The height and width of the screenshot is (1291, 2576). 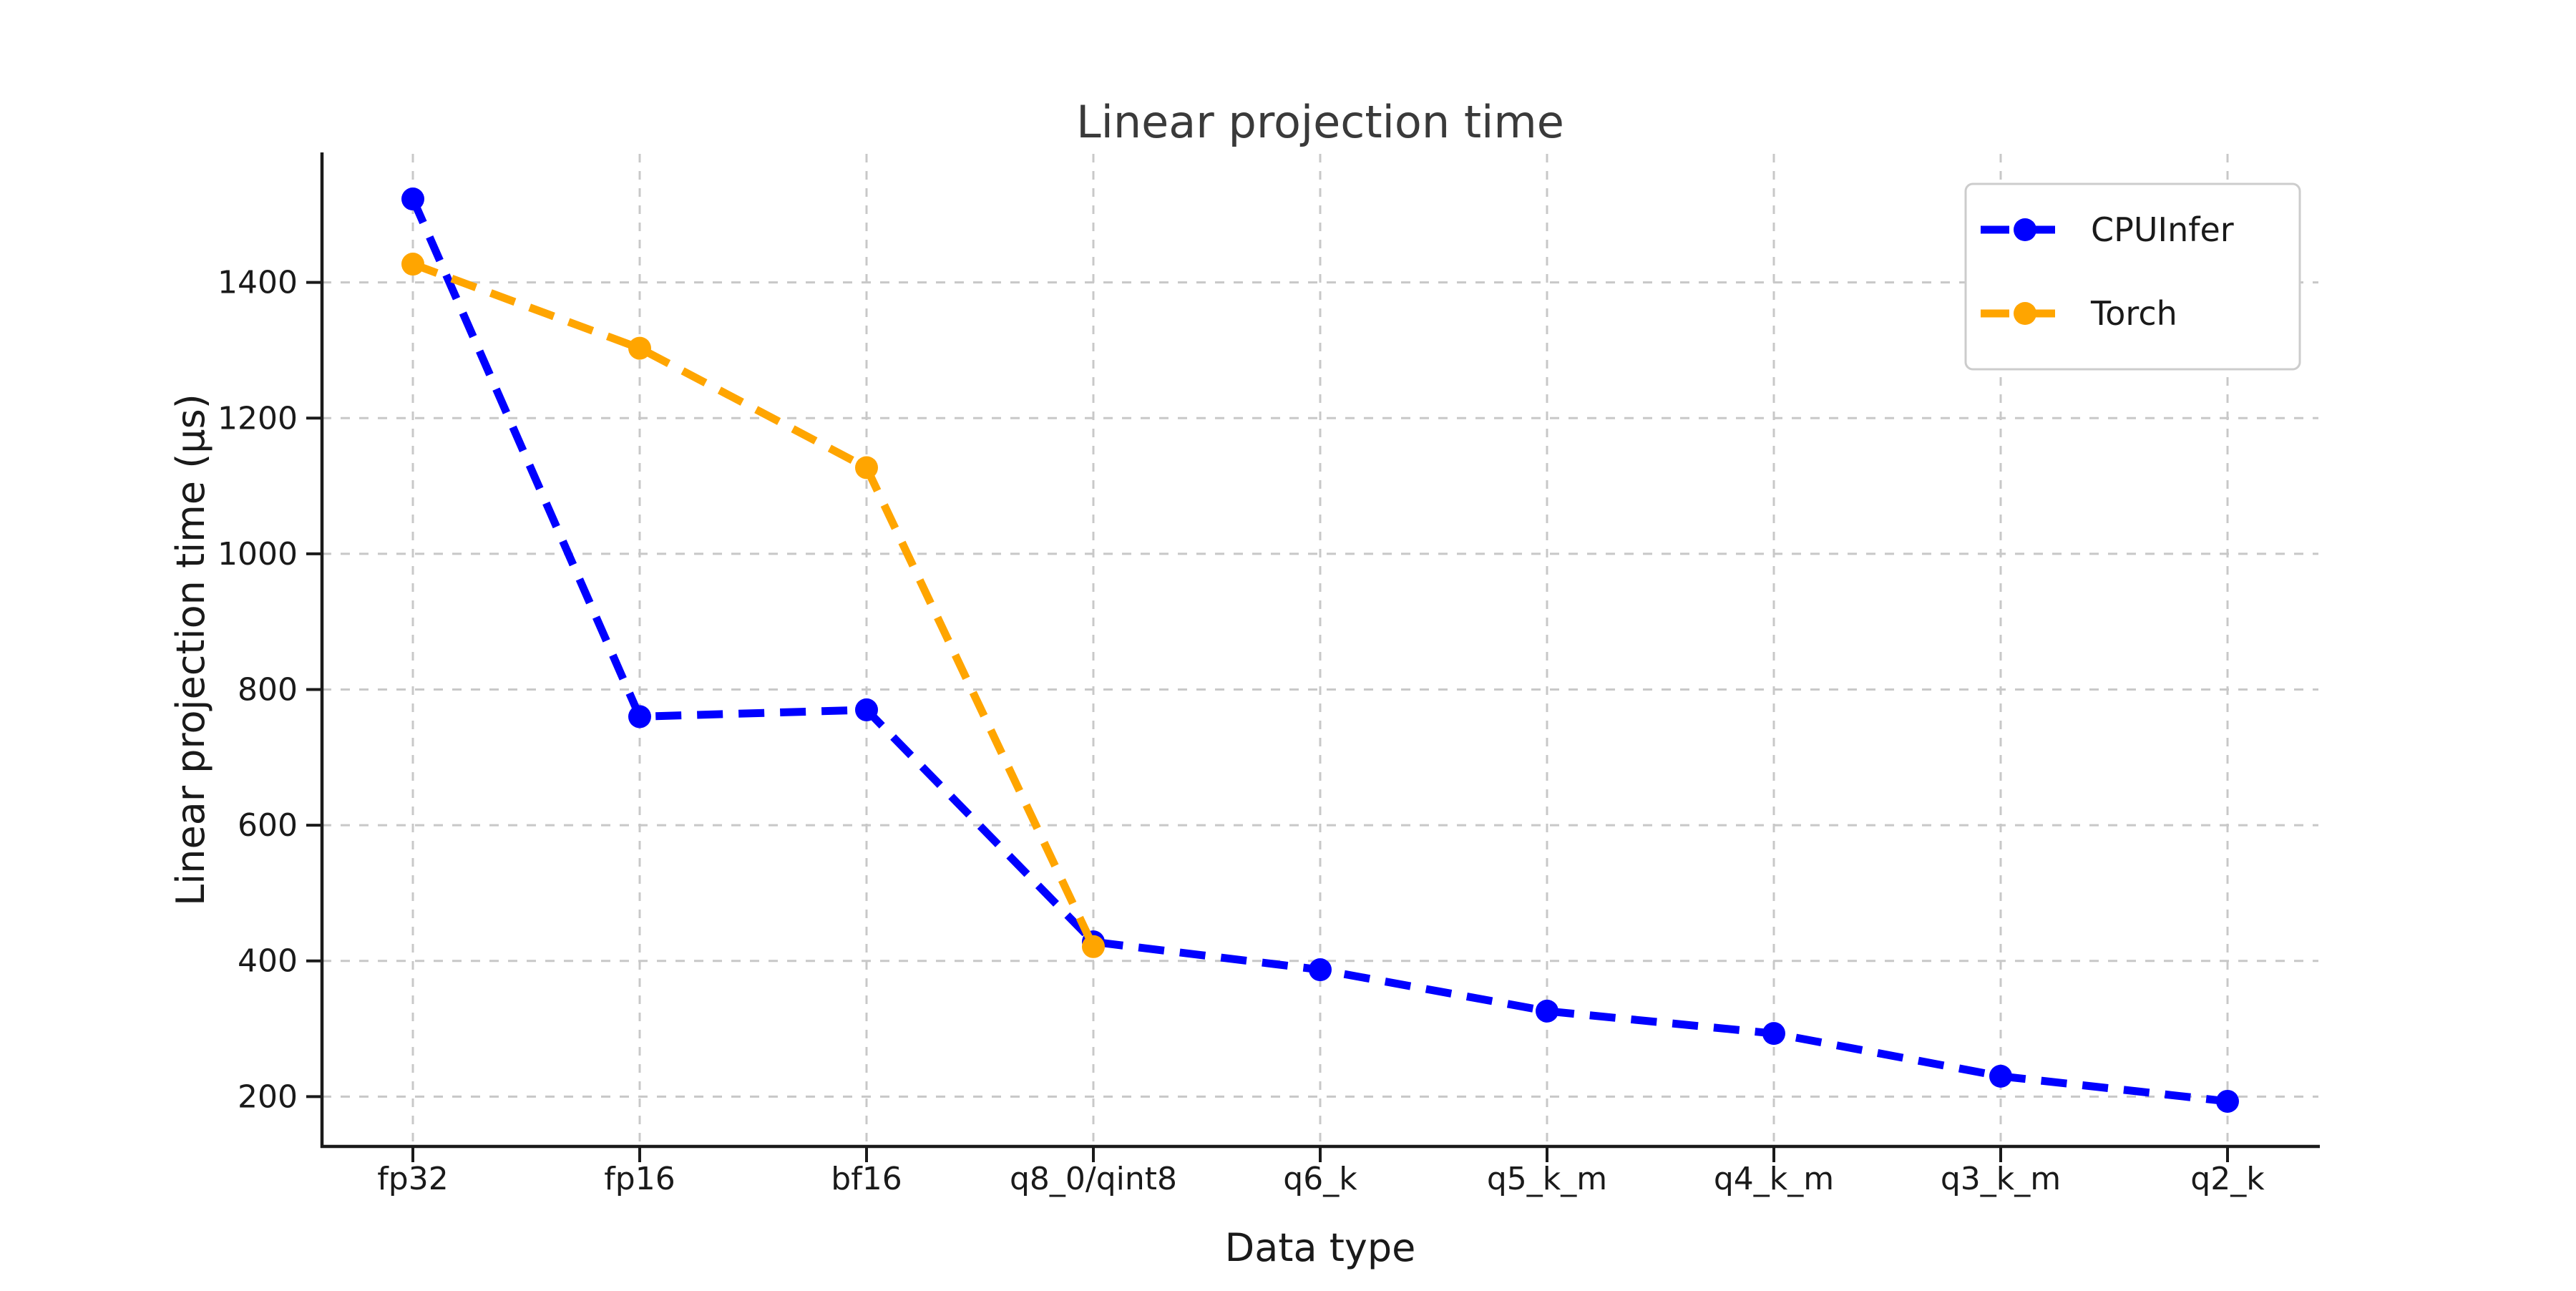 I want to click on y-tick-label: 1400, so click(x=258, y=283).